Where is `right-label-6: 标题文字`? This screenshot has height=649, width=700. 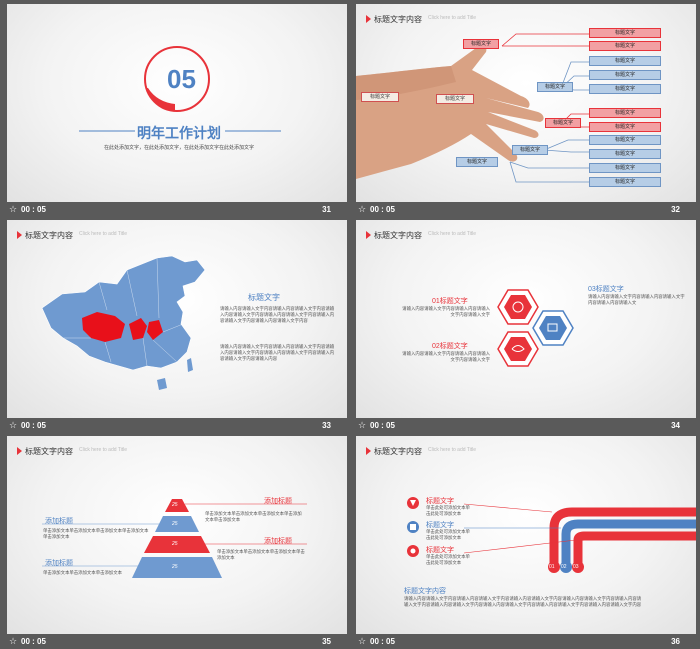 right-label-6: 标题文字 is located at coordinates (625, 113).